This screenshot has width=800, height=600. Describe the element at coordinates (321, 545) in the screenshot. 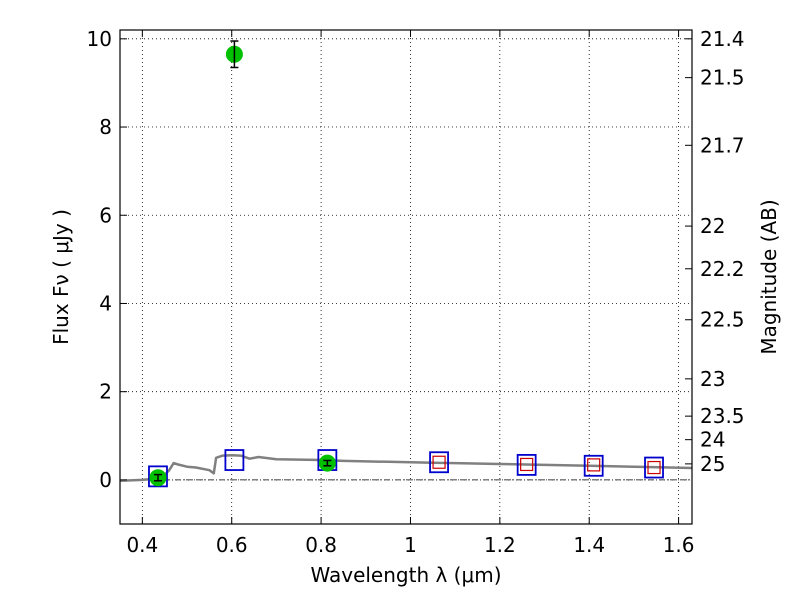

I see `x-tick-label: 0.8` at that location.